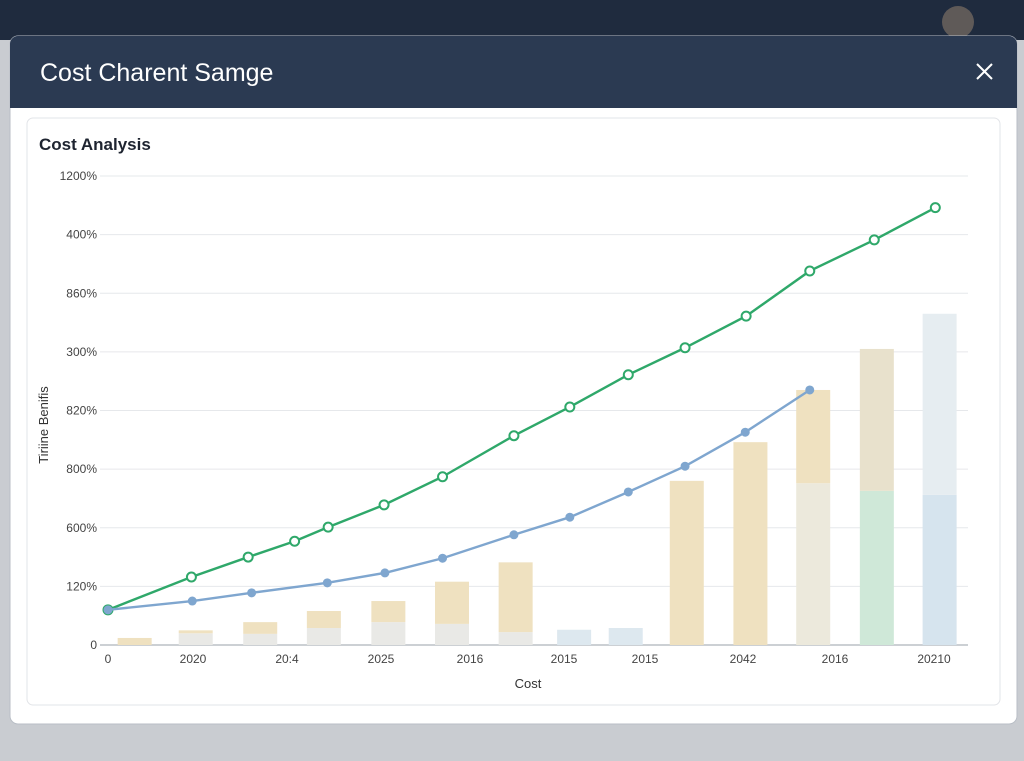  What do you see at coordinates (743, 659) in the screenshot?
I see `x-tick-label: 2042` at bounding box center [743, 659].